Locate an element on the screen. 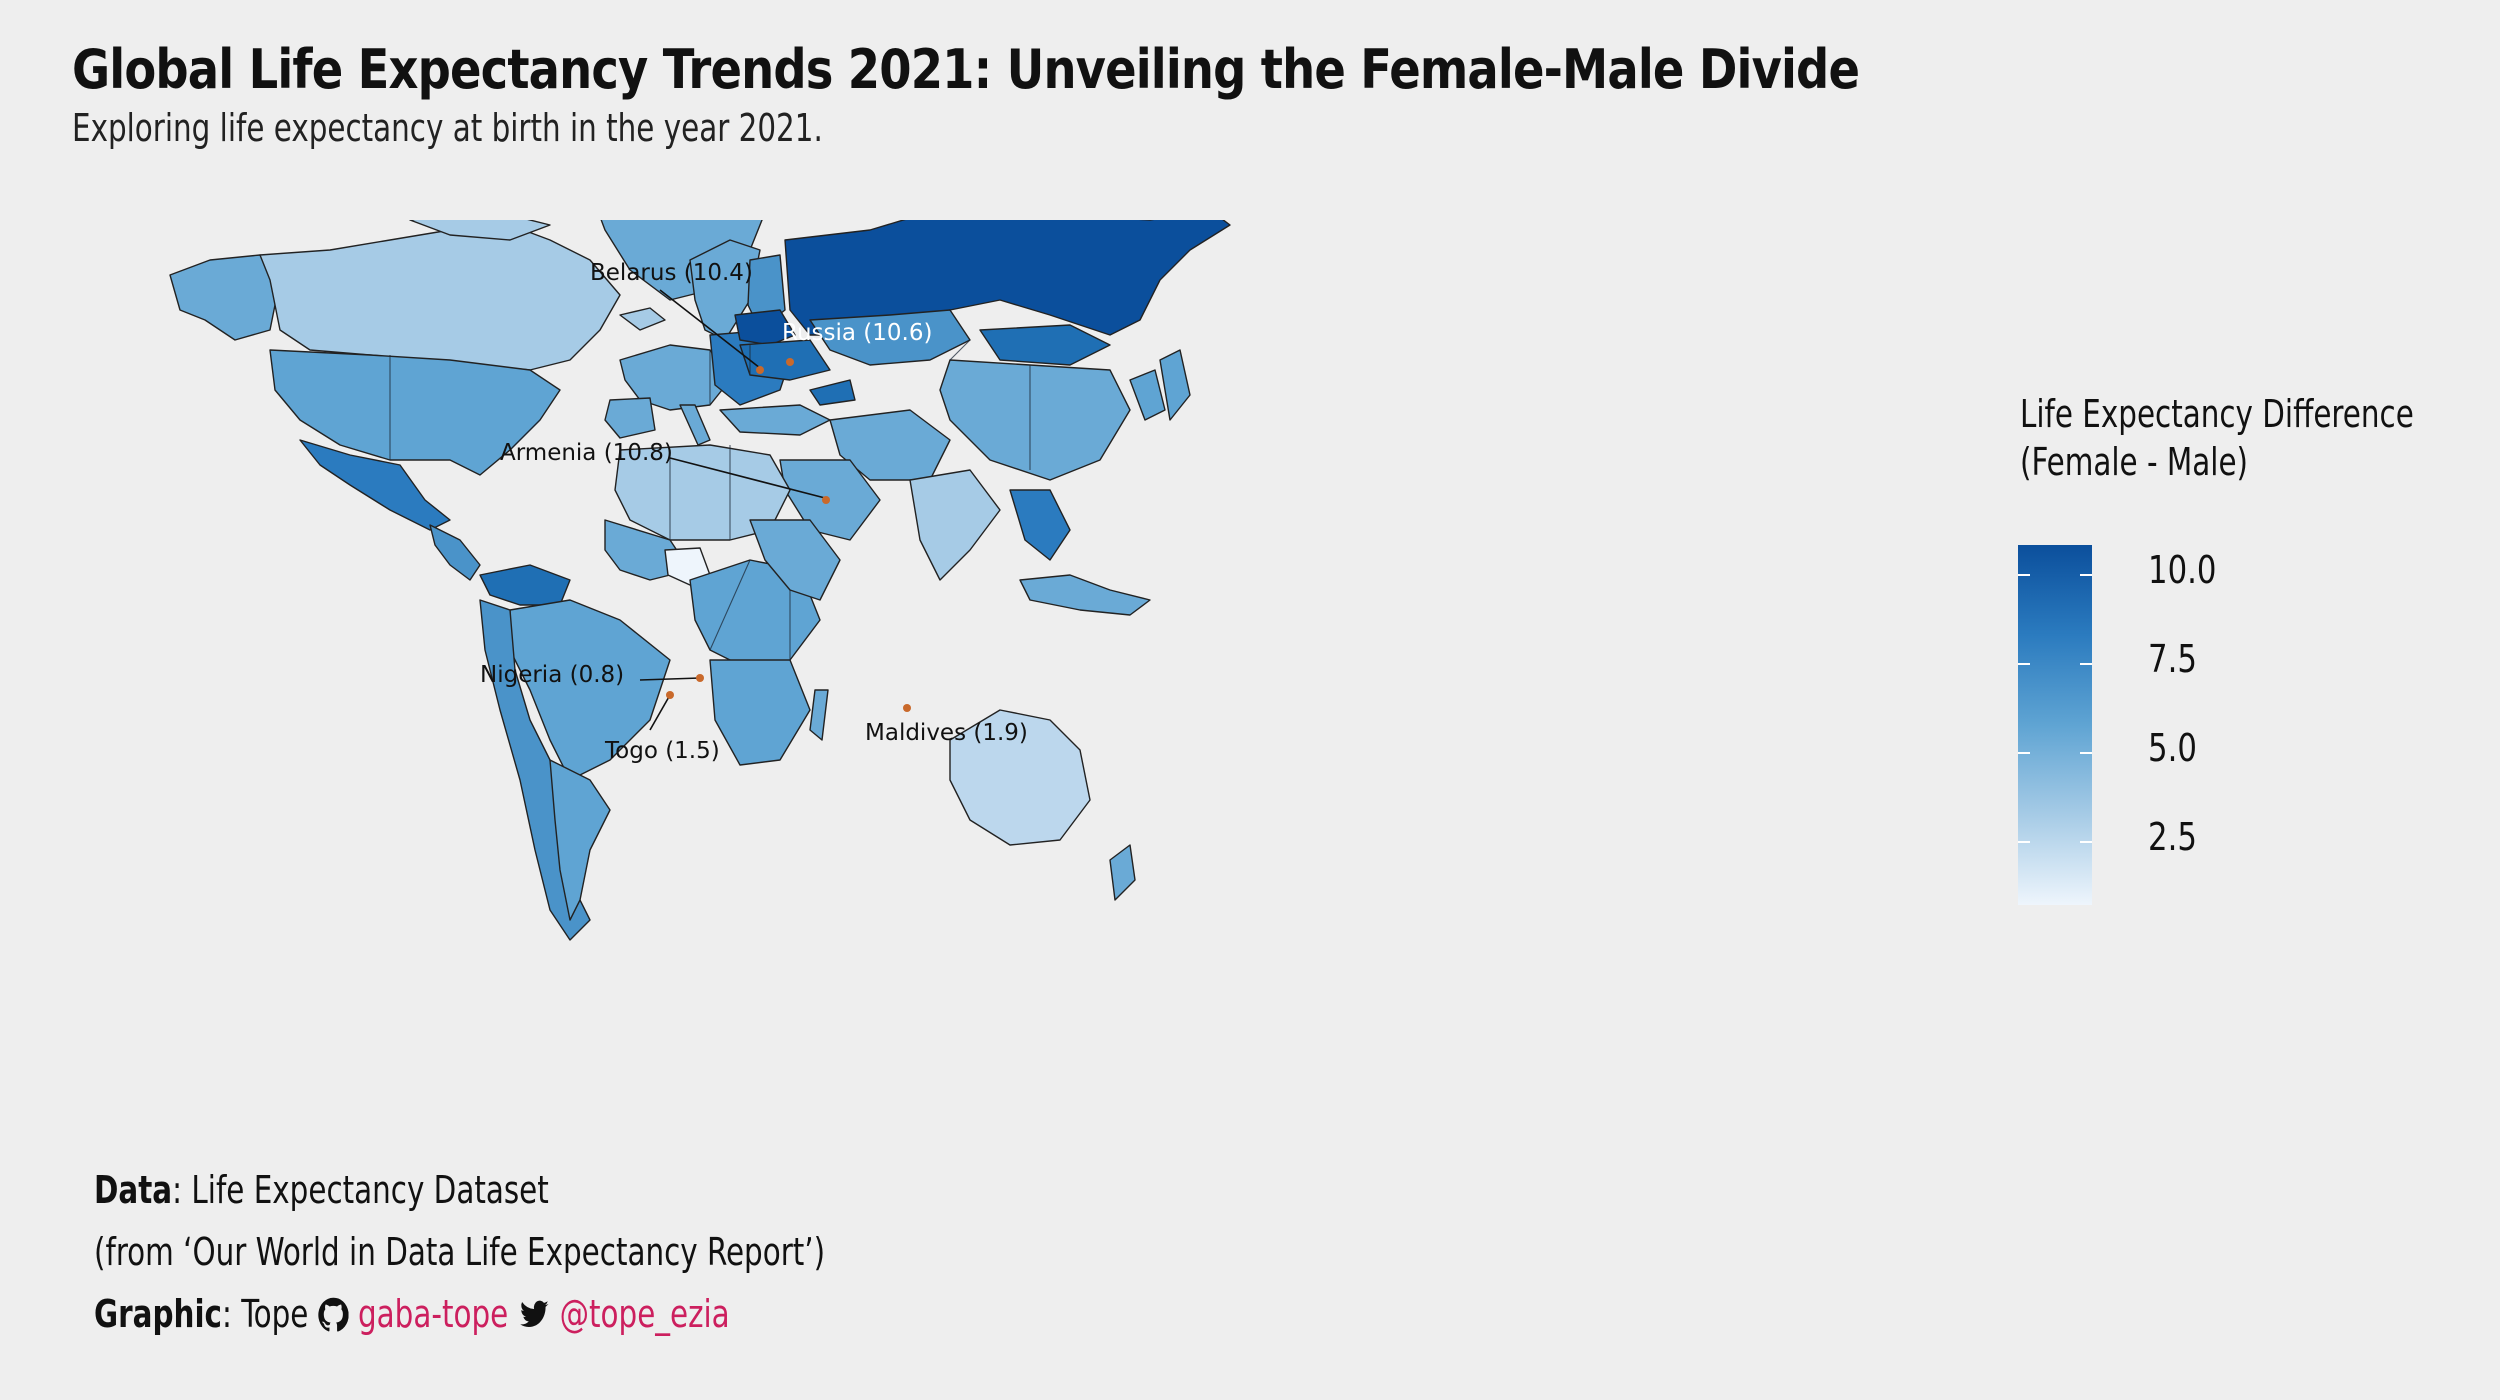 The width and height of the screenshot is (2500, 1400). region-north-africa is located at coordinates (702, 492).